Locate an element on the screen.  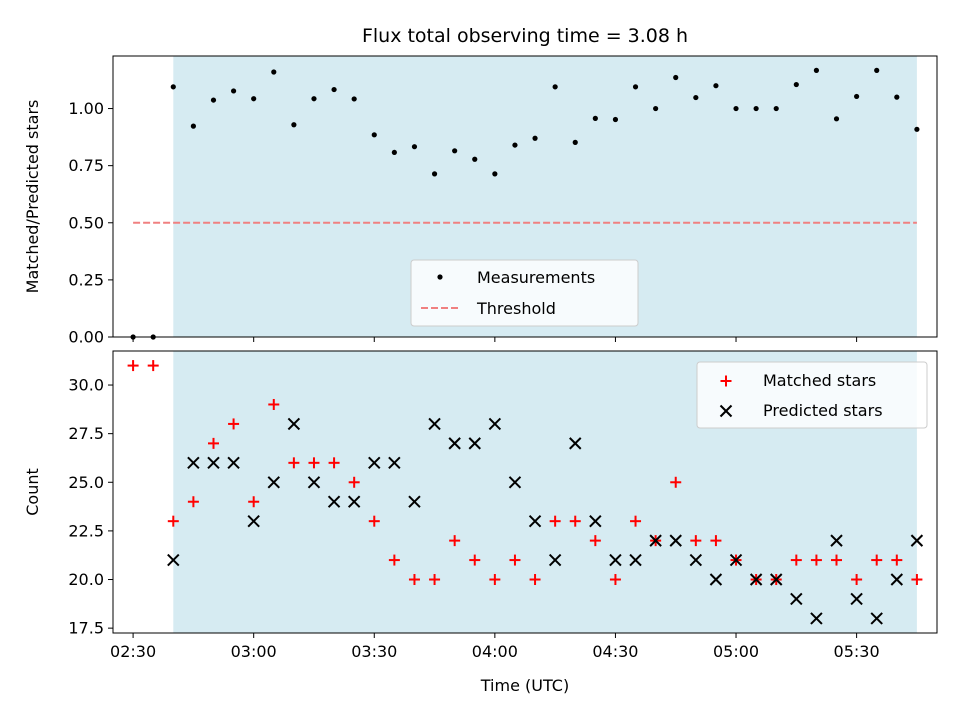
legend-label-predicted-stars: Predicted stars is located at coordinates (823, 410).